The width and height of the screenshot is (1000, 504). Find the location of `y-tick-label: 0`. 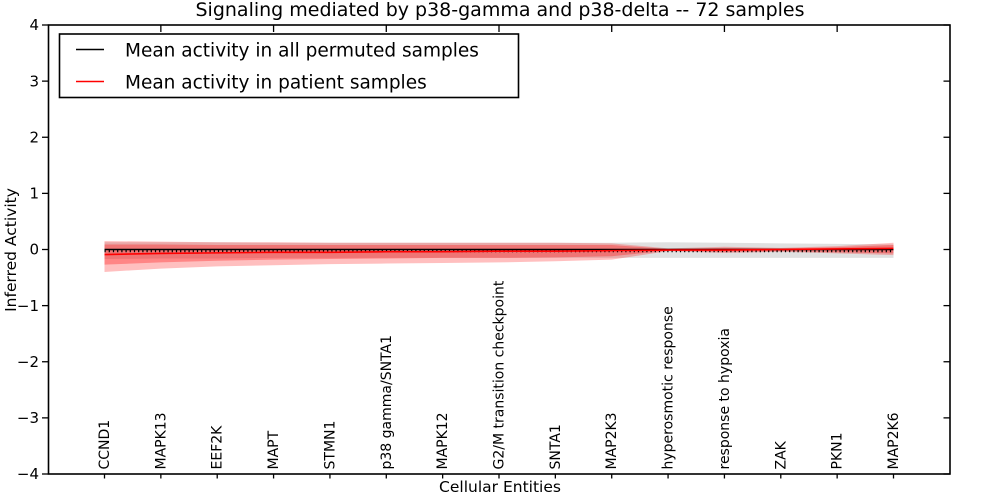

y-tick-label: 0 is located at coordinates (34, 250).